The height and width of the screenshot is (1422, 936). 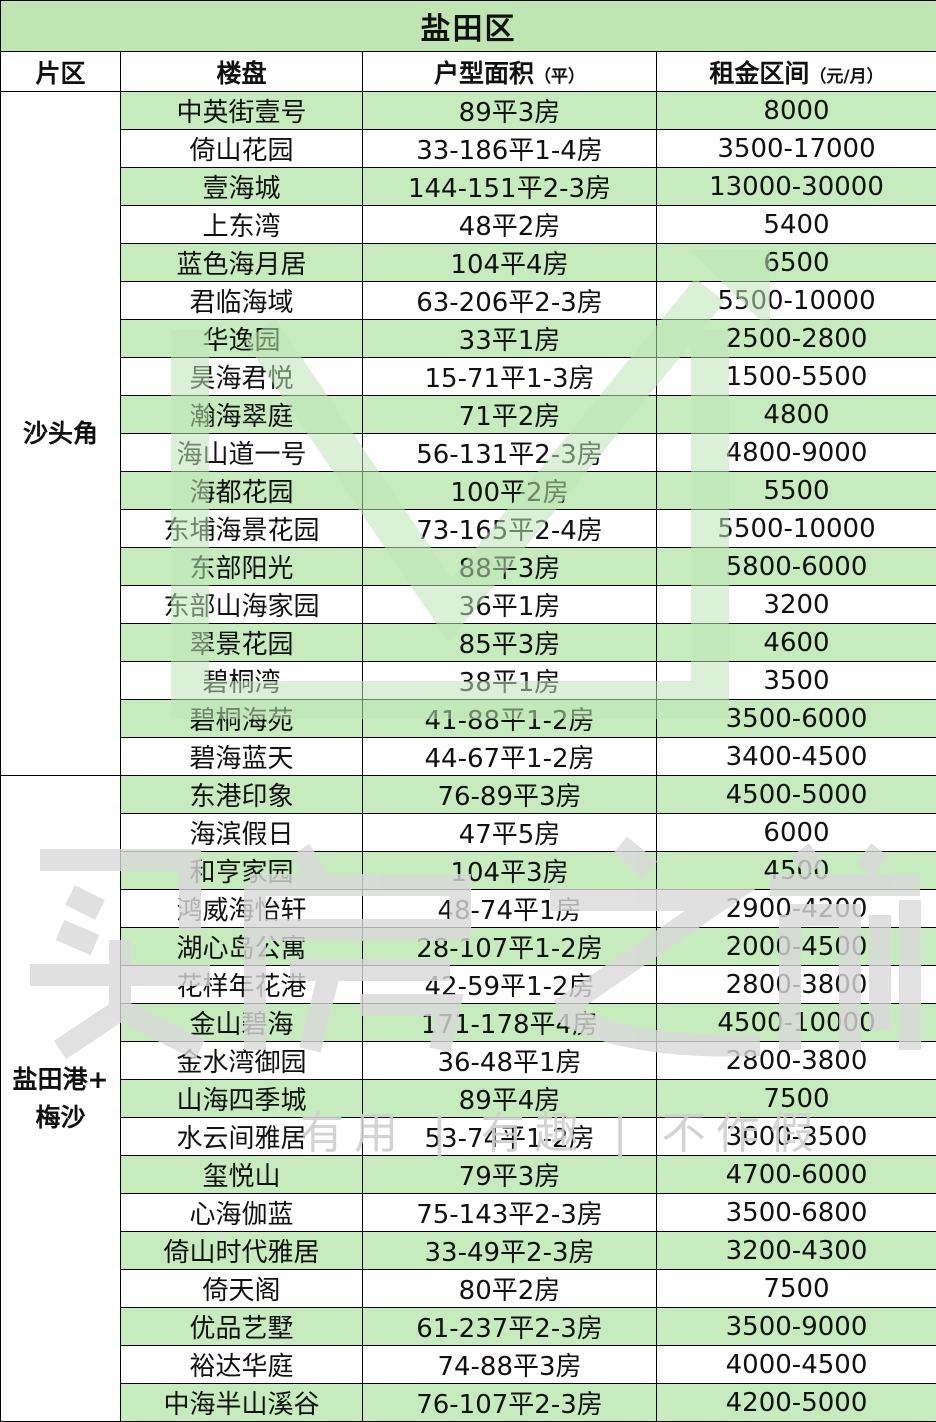 What do you see at coordinates (242, 909) in the screenshot?
I see `estate-cell: 鸿威海怡轩` at bounding box center [242, 909].